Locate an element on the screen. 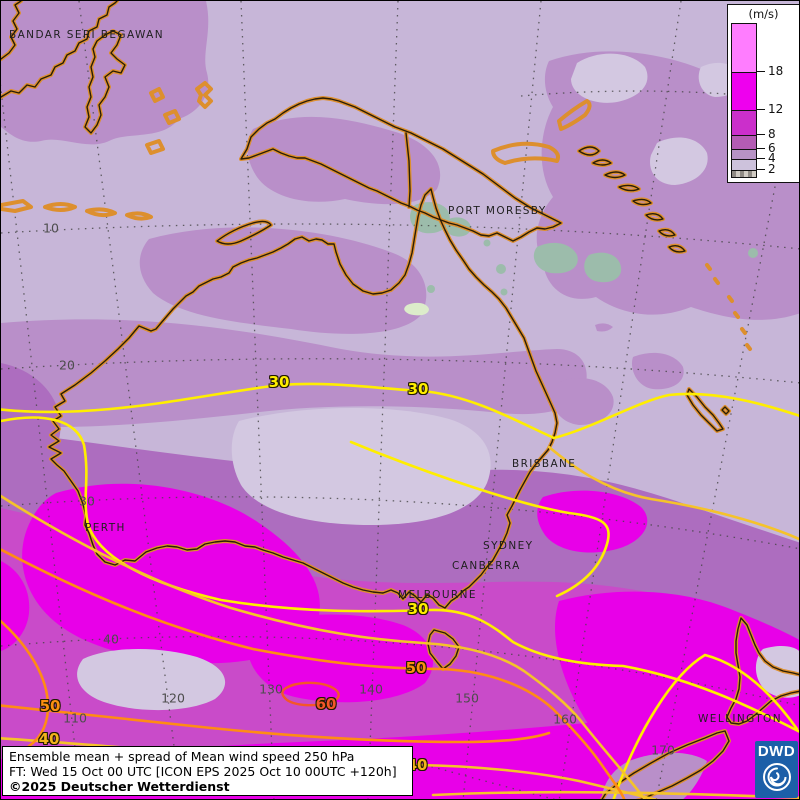 The height and width of the screenshot is (800, 800). city-label-port-moresby: PORT MORESBY is located at coordinates (497, 211).